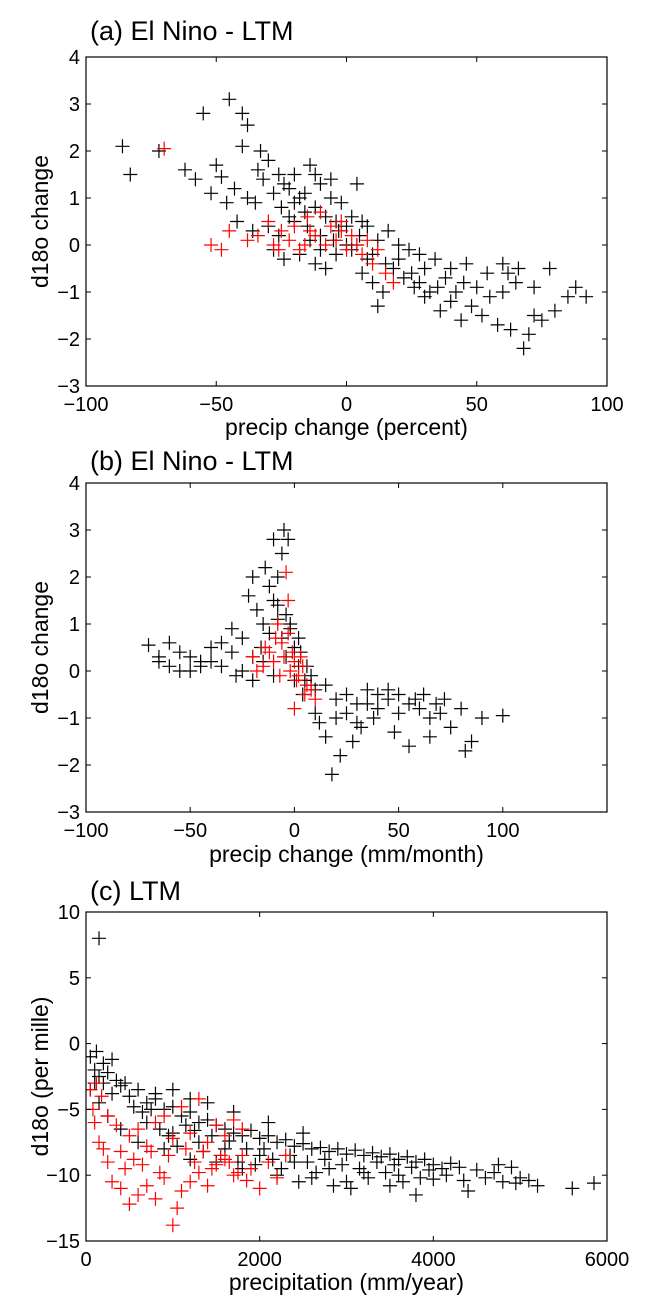 The image size is (647, 1299). I want to click on y-tick-label: 2, so click(74, 152).